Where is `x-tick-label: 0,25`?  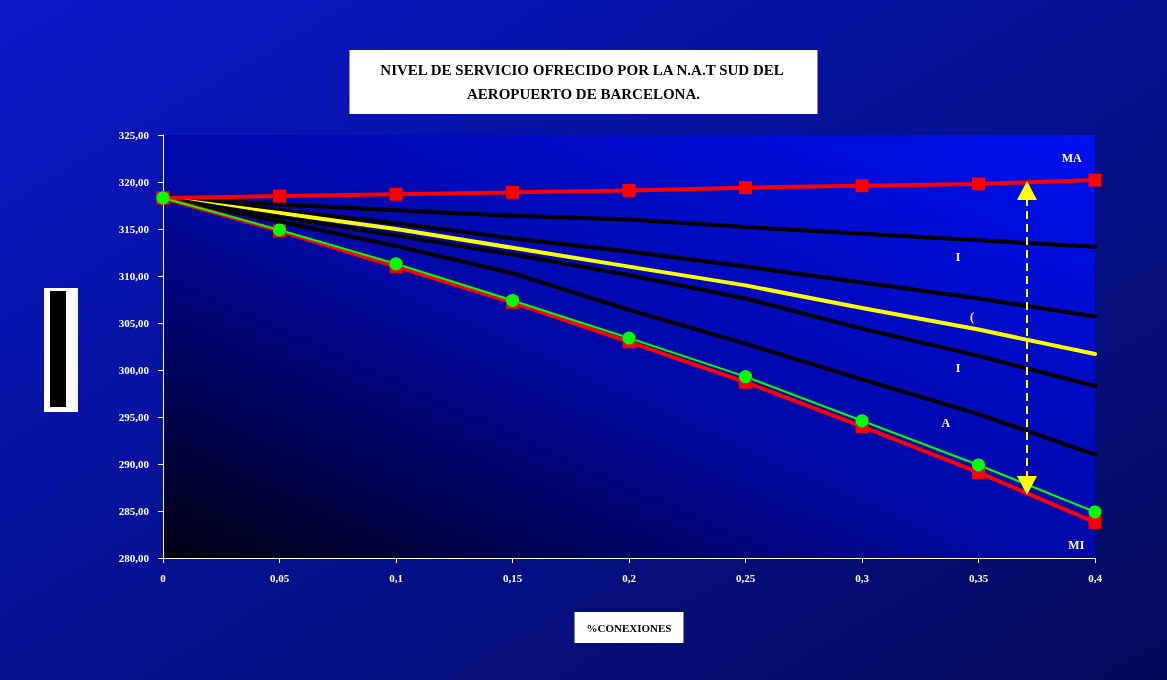 x-tick-label: 0,25 is located at coordinates (745, 577).